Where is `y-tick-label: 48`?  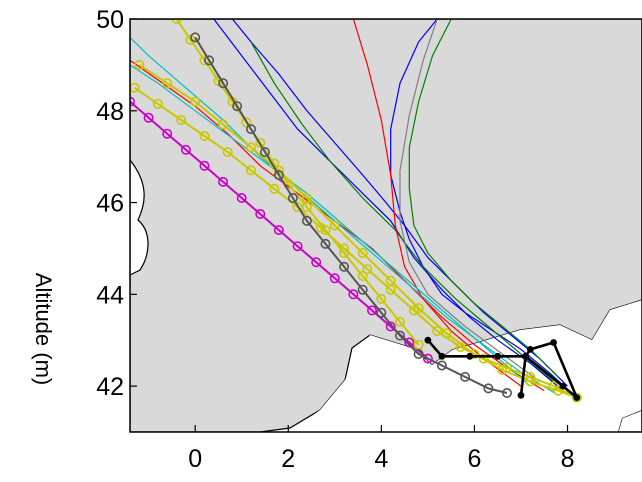
y-tick-label: 48 is located at coordinates (110, 112).